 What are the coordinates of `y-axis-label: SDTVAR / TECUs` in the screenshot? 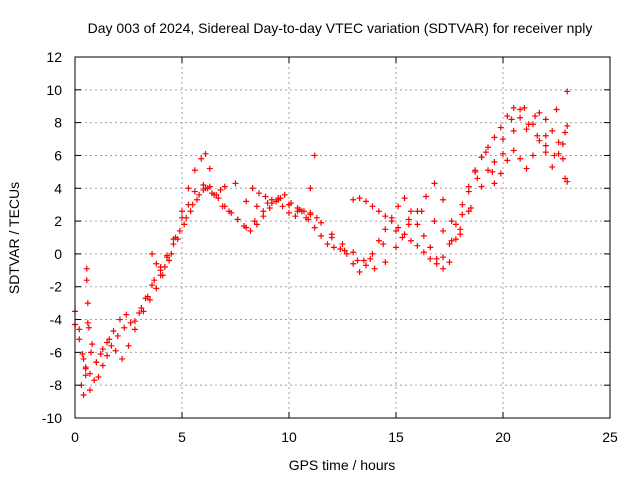 It's located at (14, 238).